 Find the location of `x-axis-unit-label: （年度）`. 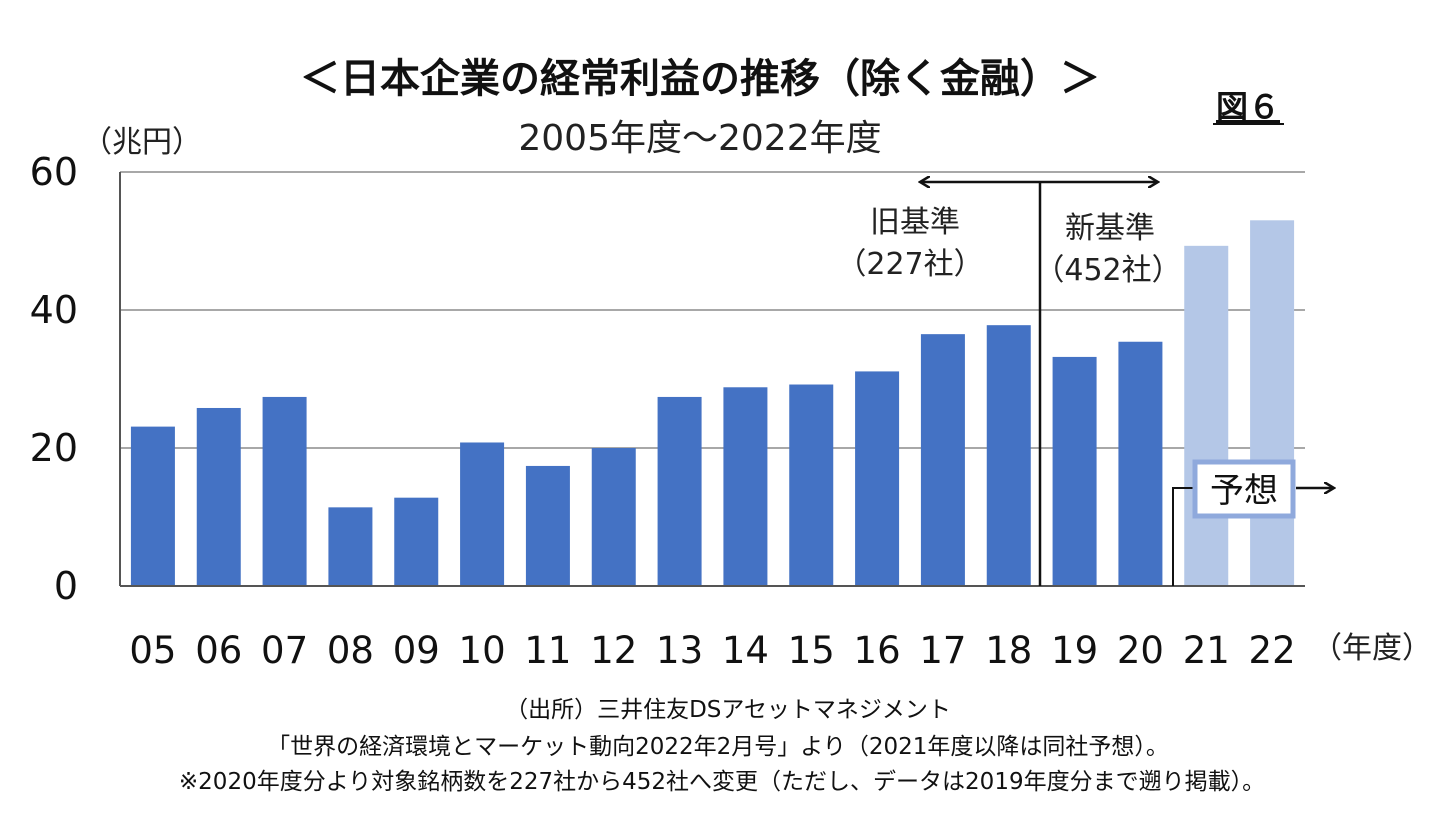

x-axis-unit-label: （年度） is located at coordinates (1372, 648).